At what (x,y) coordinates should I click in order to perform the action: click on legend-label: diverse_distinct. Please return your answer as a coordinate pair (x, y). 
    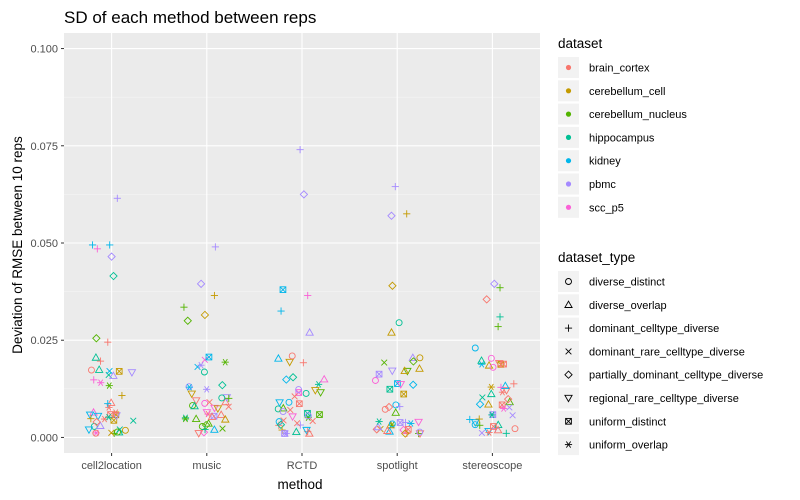
    Looking at the image, I should click on (627, 283).